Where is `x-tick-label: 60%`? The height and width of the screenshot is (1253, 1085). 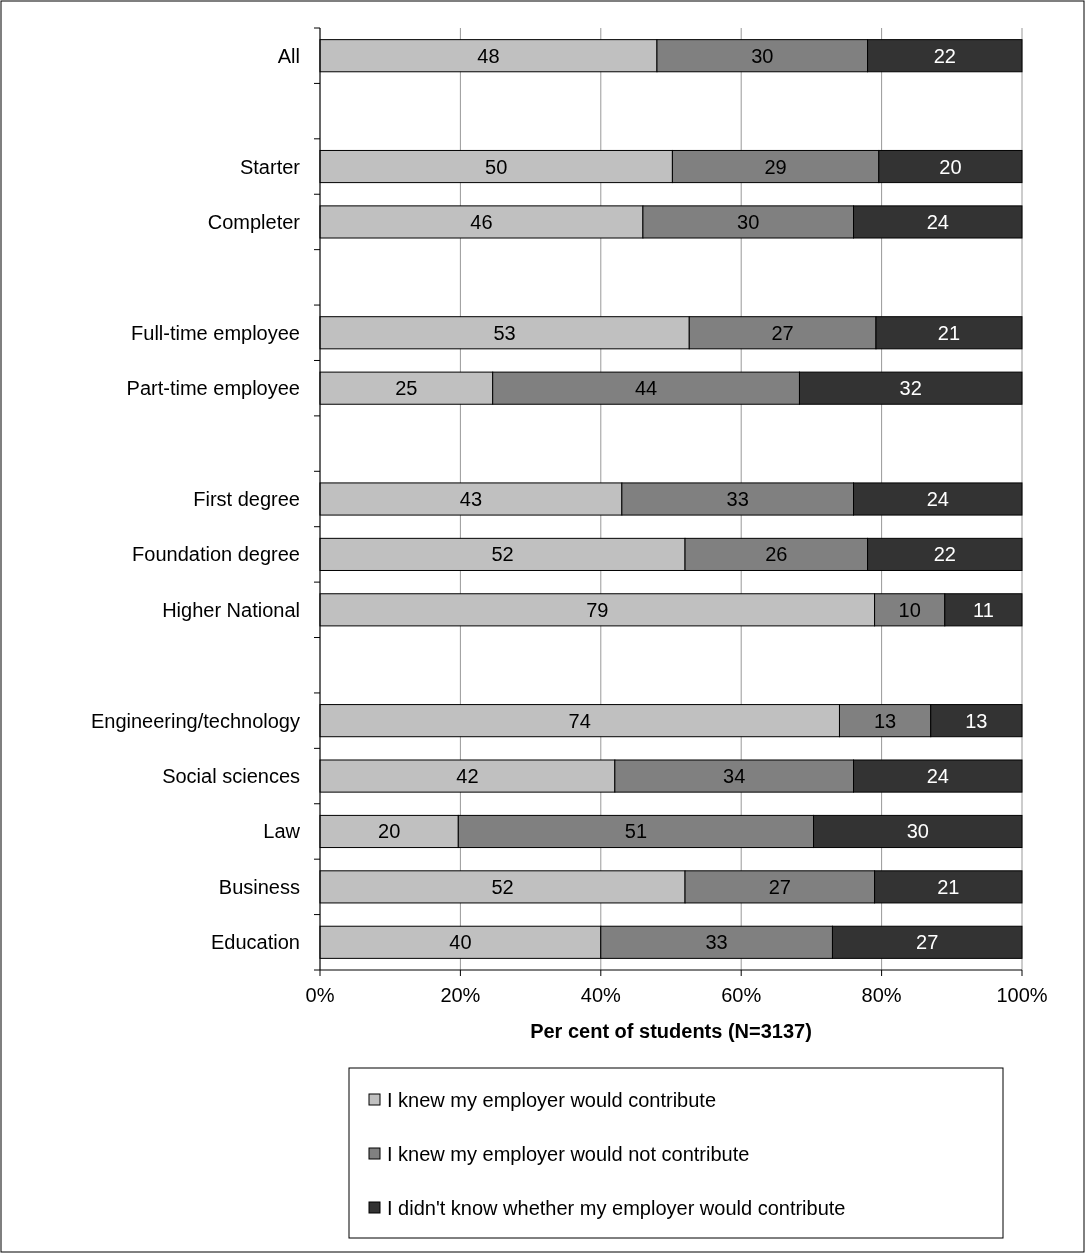
x-tick-label: 60% is located at coordinates (741, 995).